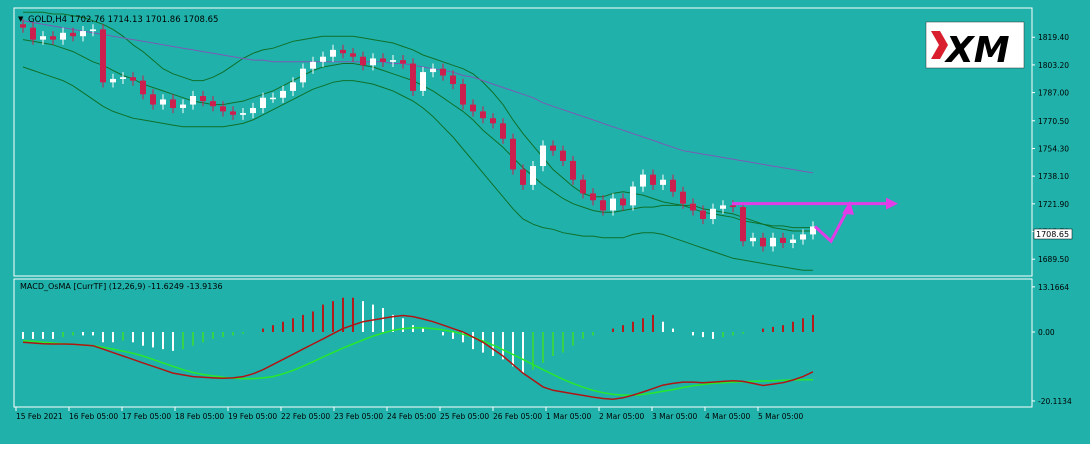  I want to click on time-tick-label: 17 Feb 05:00, so click(146, 416).